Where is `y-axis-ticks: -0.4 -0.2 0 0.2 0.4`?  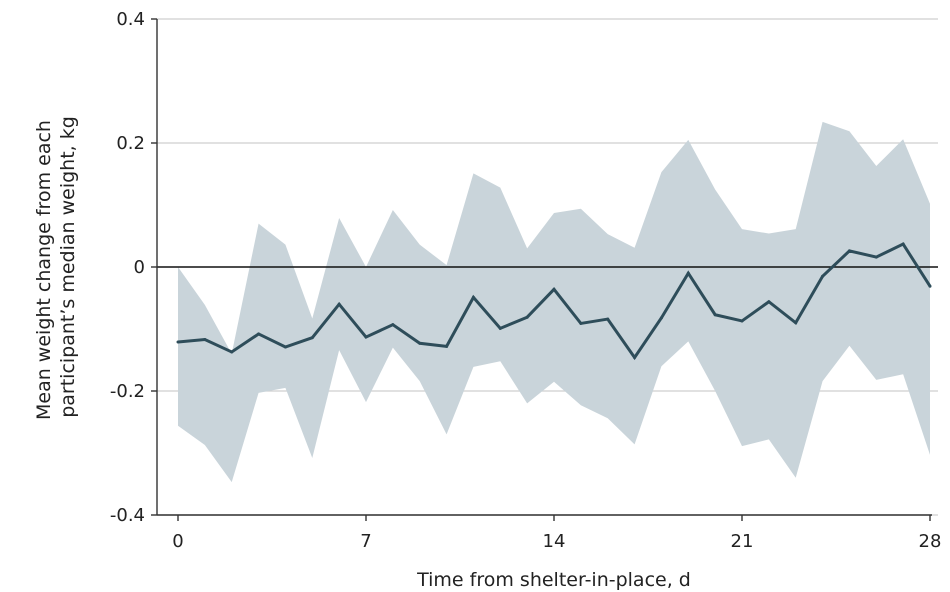
y-axis-ticks: -0.4 -0.2 0 0.2 0.4 is located at coordinates (133, 267).